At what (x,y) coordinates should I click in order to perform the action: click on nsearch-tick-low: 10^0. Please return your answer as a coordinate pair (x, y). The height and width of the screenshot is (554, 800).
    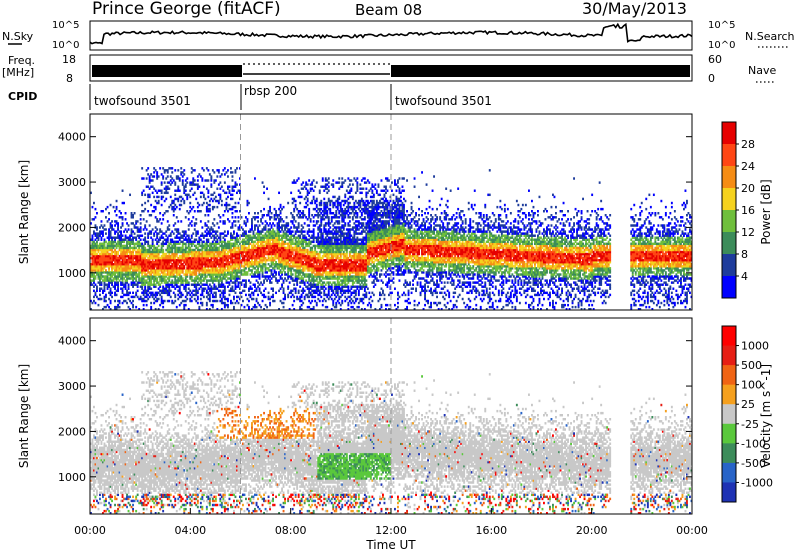
    Looking at the image, I should click on (721, 45).